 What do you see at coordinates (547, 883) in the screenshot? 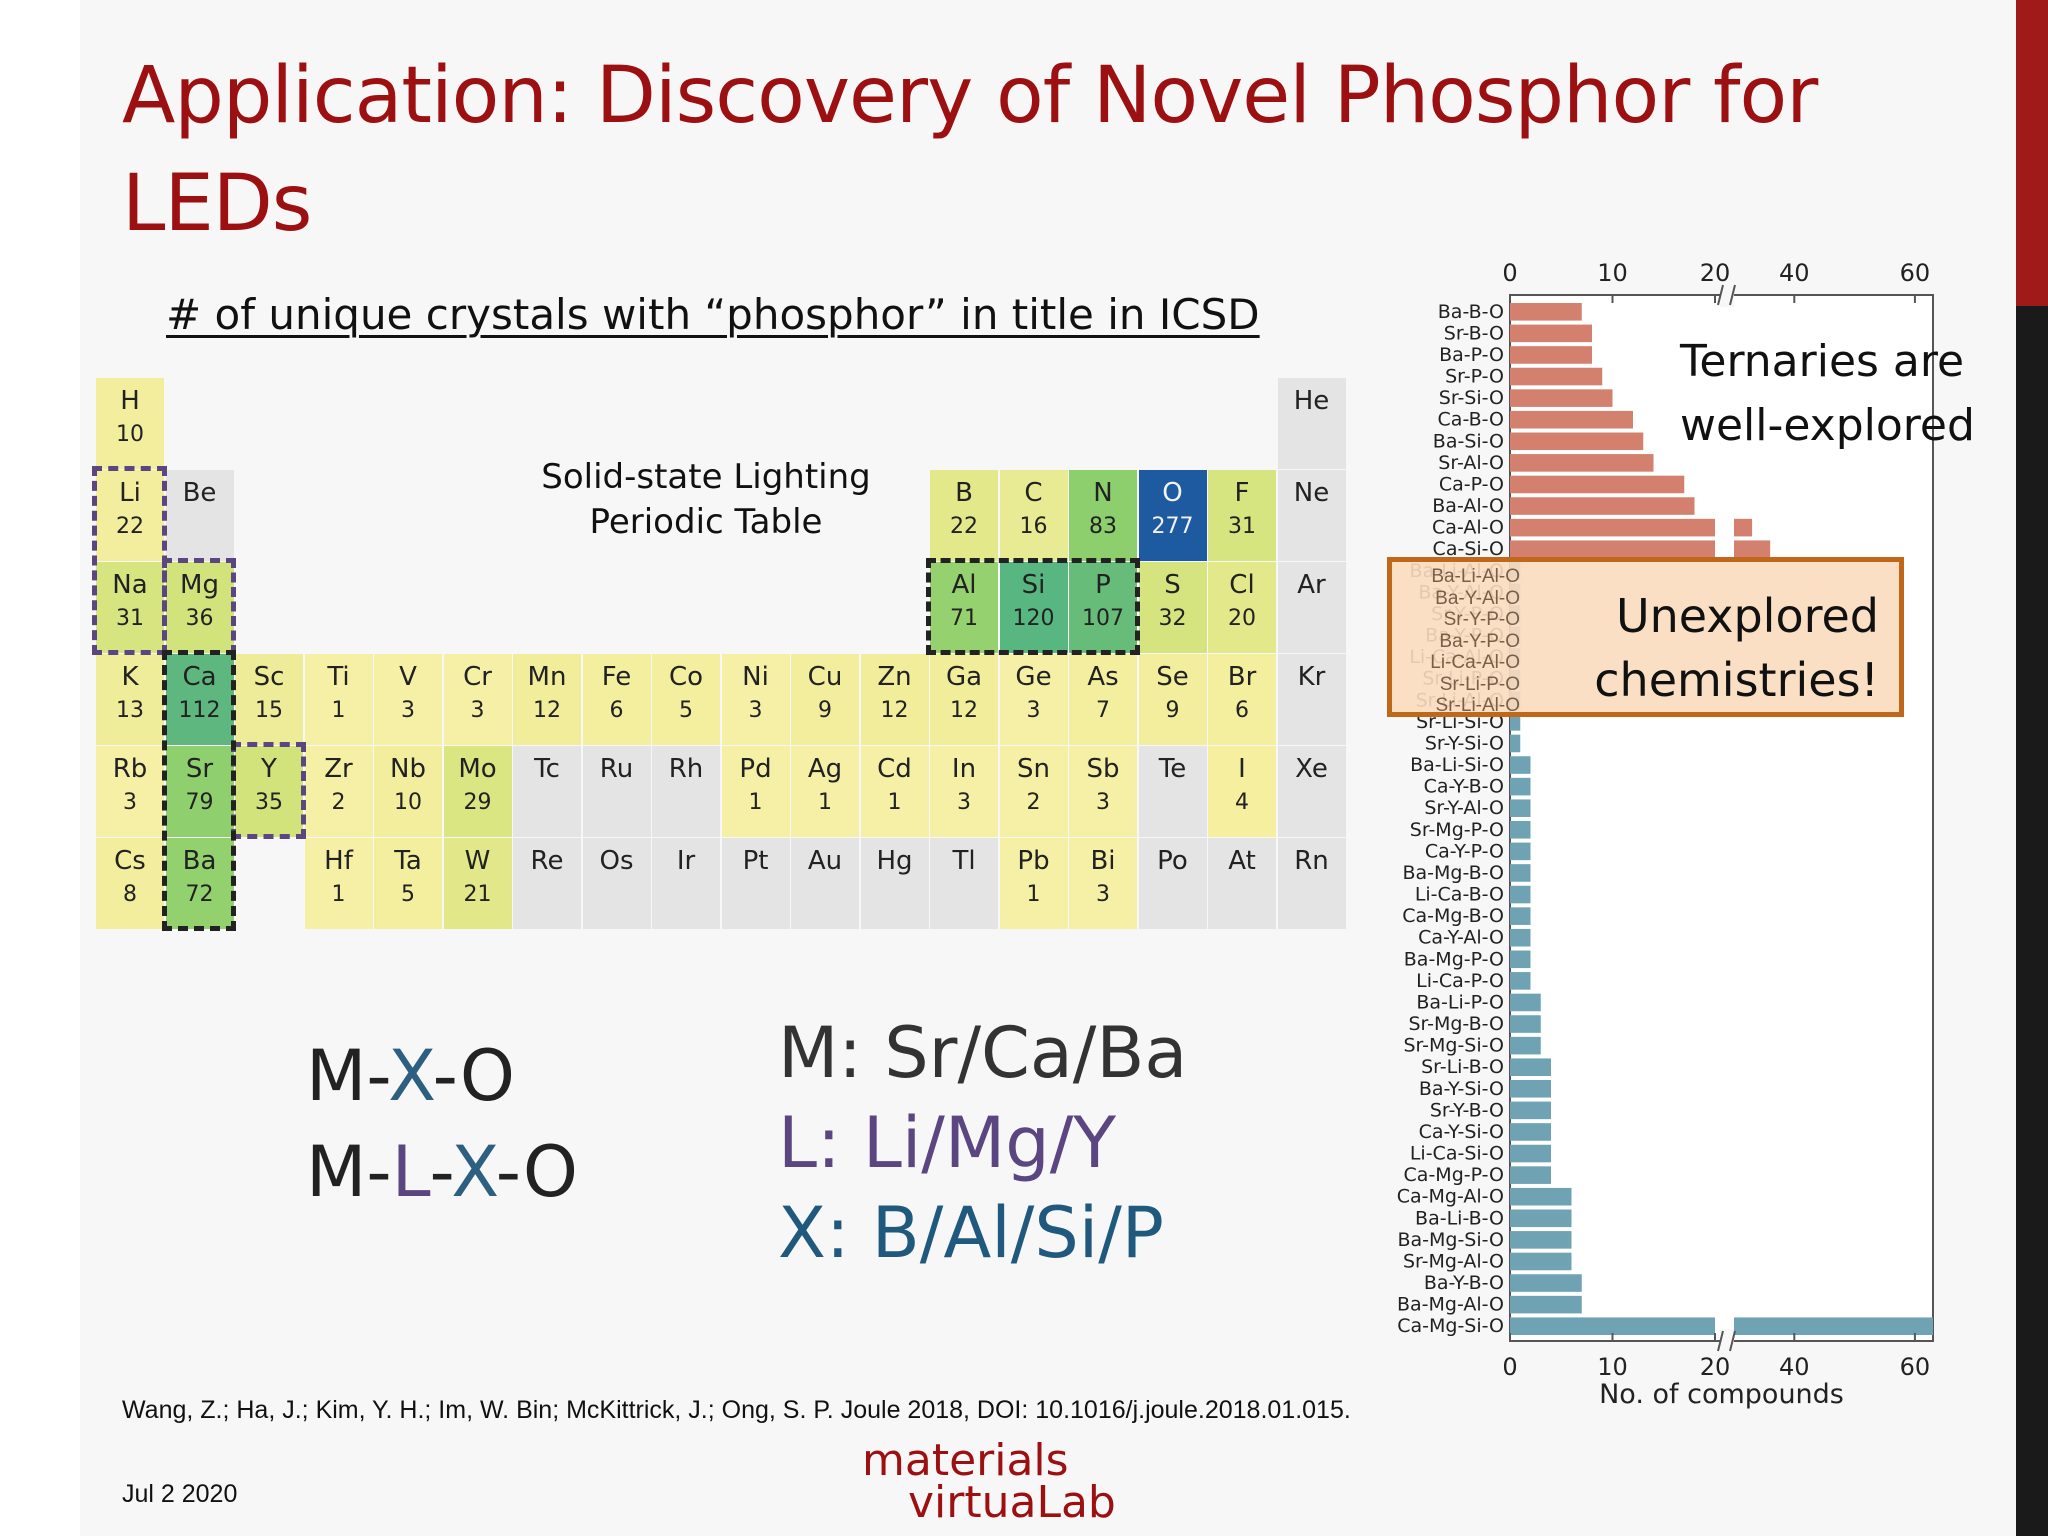
I see `element-cell-re: Re` at bounding box center [547, 883].